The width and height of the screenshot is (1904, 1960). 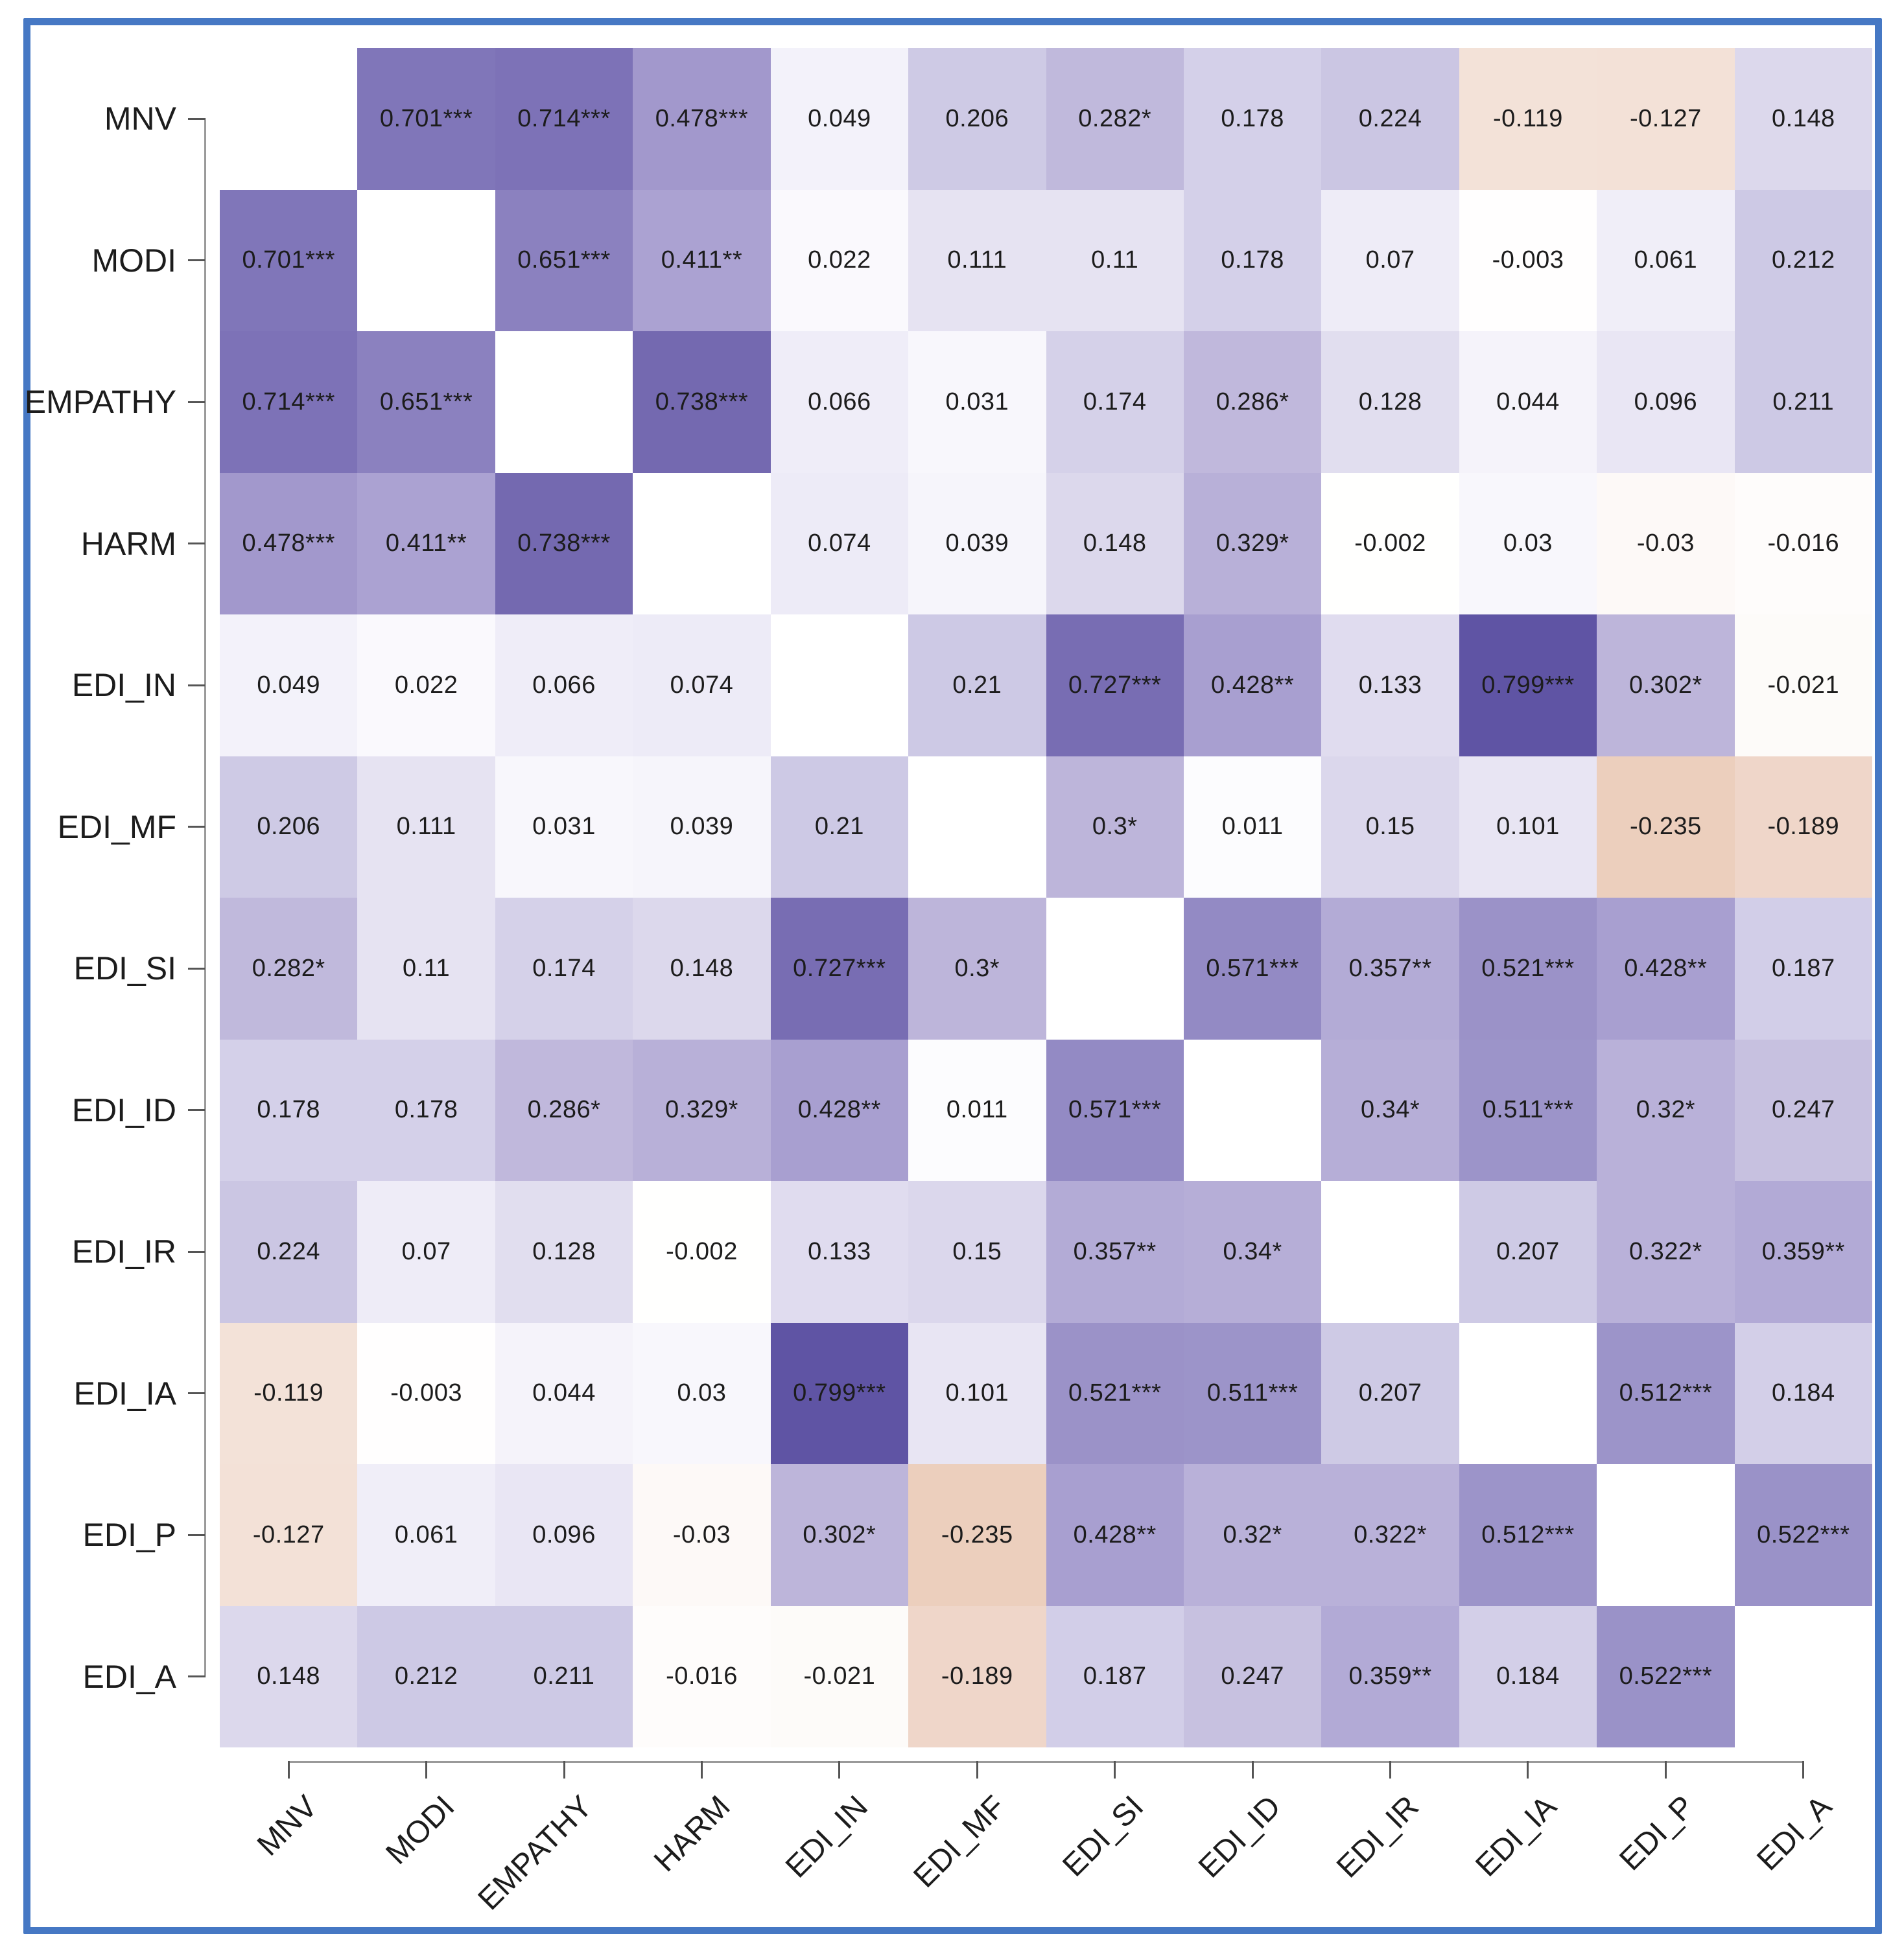 I want to click on cell-value: 0.101, so click(x=1528, y=827).